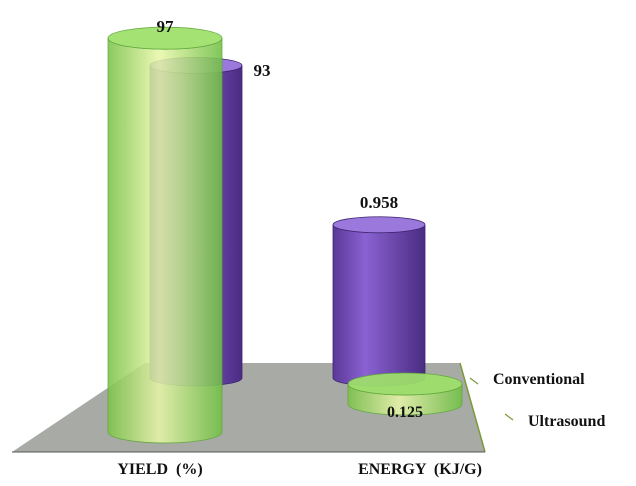  I want to click on category-label-energy: ENERGY (KJ/G), so click(420, 469).